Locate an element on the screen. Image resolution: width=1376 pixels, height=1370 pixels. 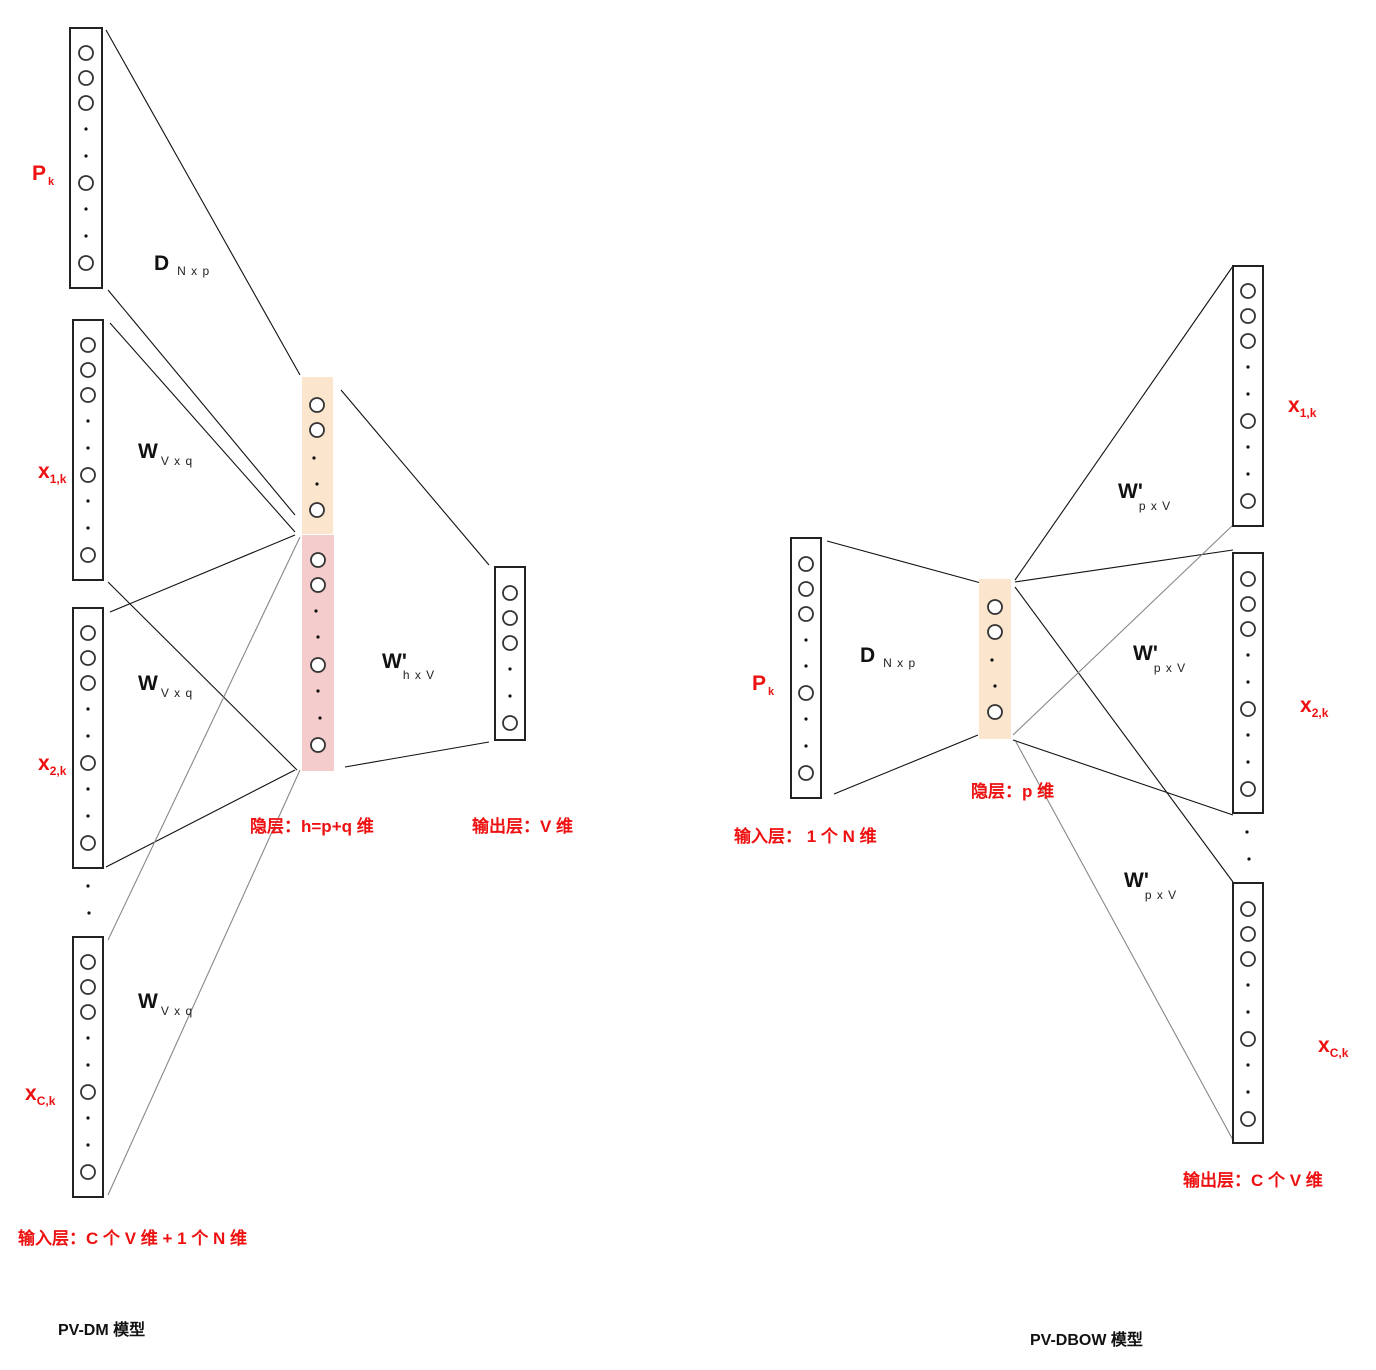
pvdbow-hidden-caption: 隐层：p 维 is located at coordinates (1012, 791).